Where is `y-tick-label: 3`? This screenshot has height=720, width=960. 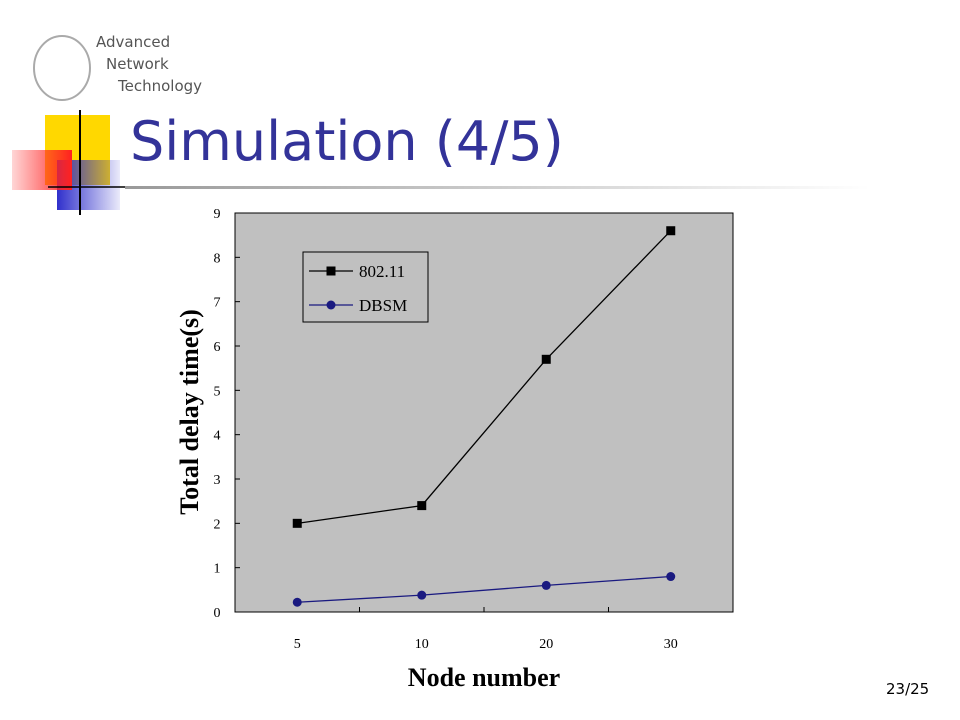 y-tick-label: 3 is located at coordinates (217, 480).